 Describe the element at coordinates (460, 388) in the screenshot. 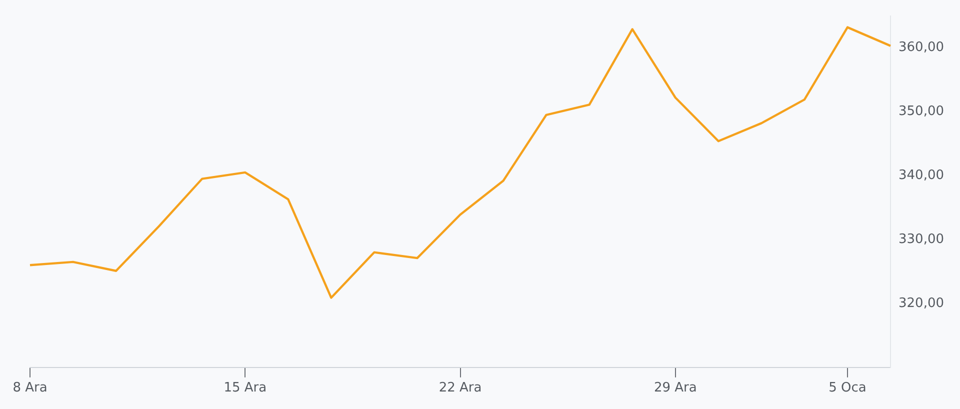

I see `x-tick-label: 22 Ara` at that location.